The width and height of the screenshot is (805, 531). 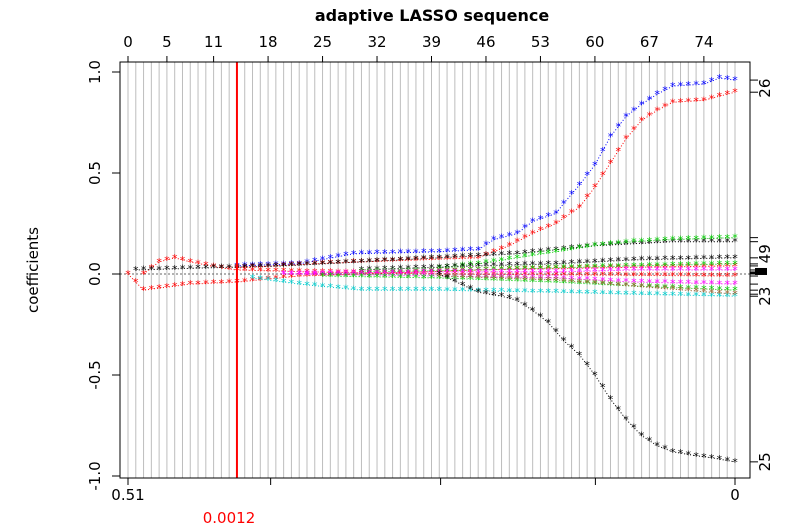 I want to click on top-tick-label: 18, so click(x=268, y=42).